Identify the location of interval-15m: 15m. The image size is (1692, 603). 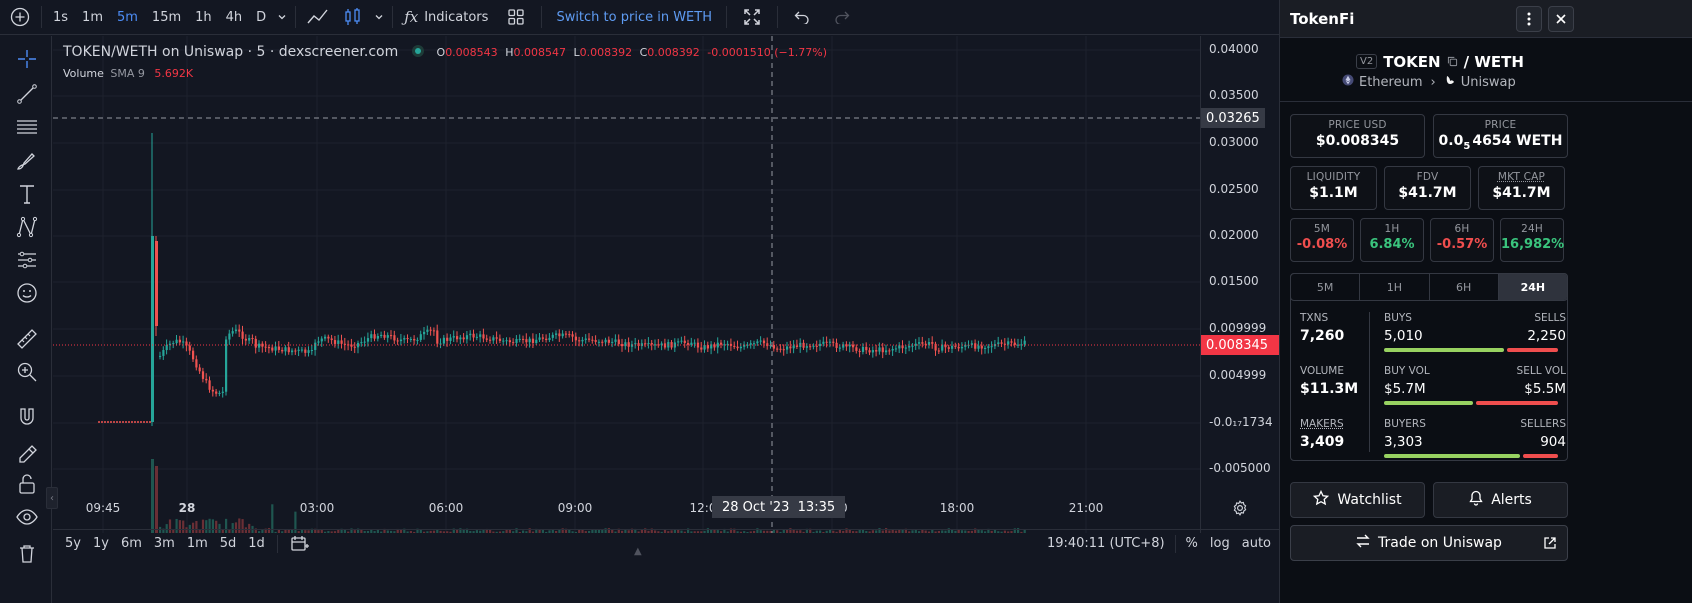
(166, 17).